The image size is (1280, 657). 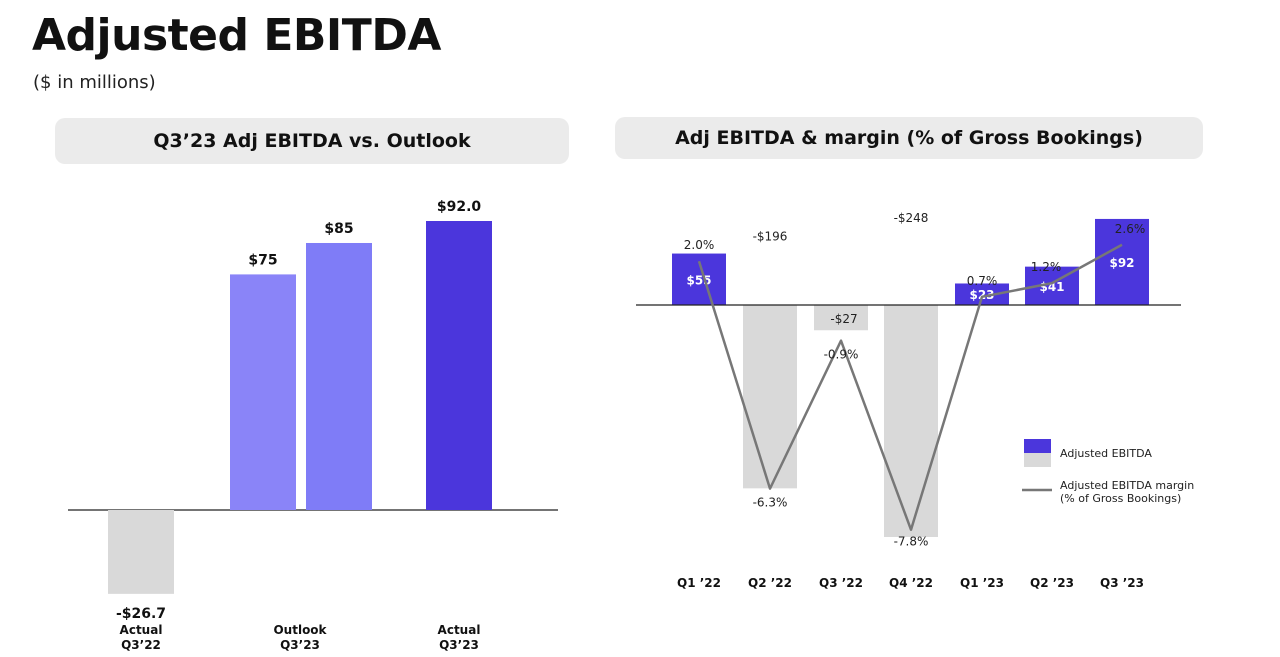 I want to click on x-tick-label: Q1 ’23, so click(x=982, y=583).